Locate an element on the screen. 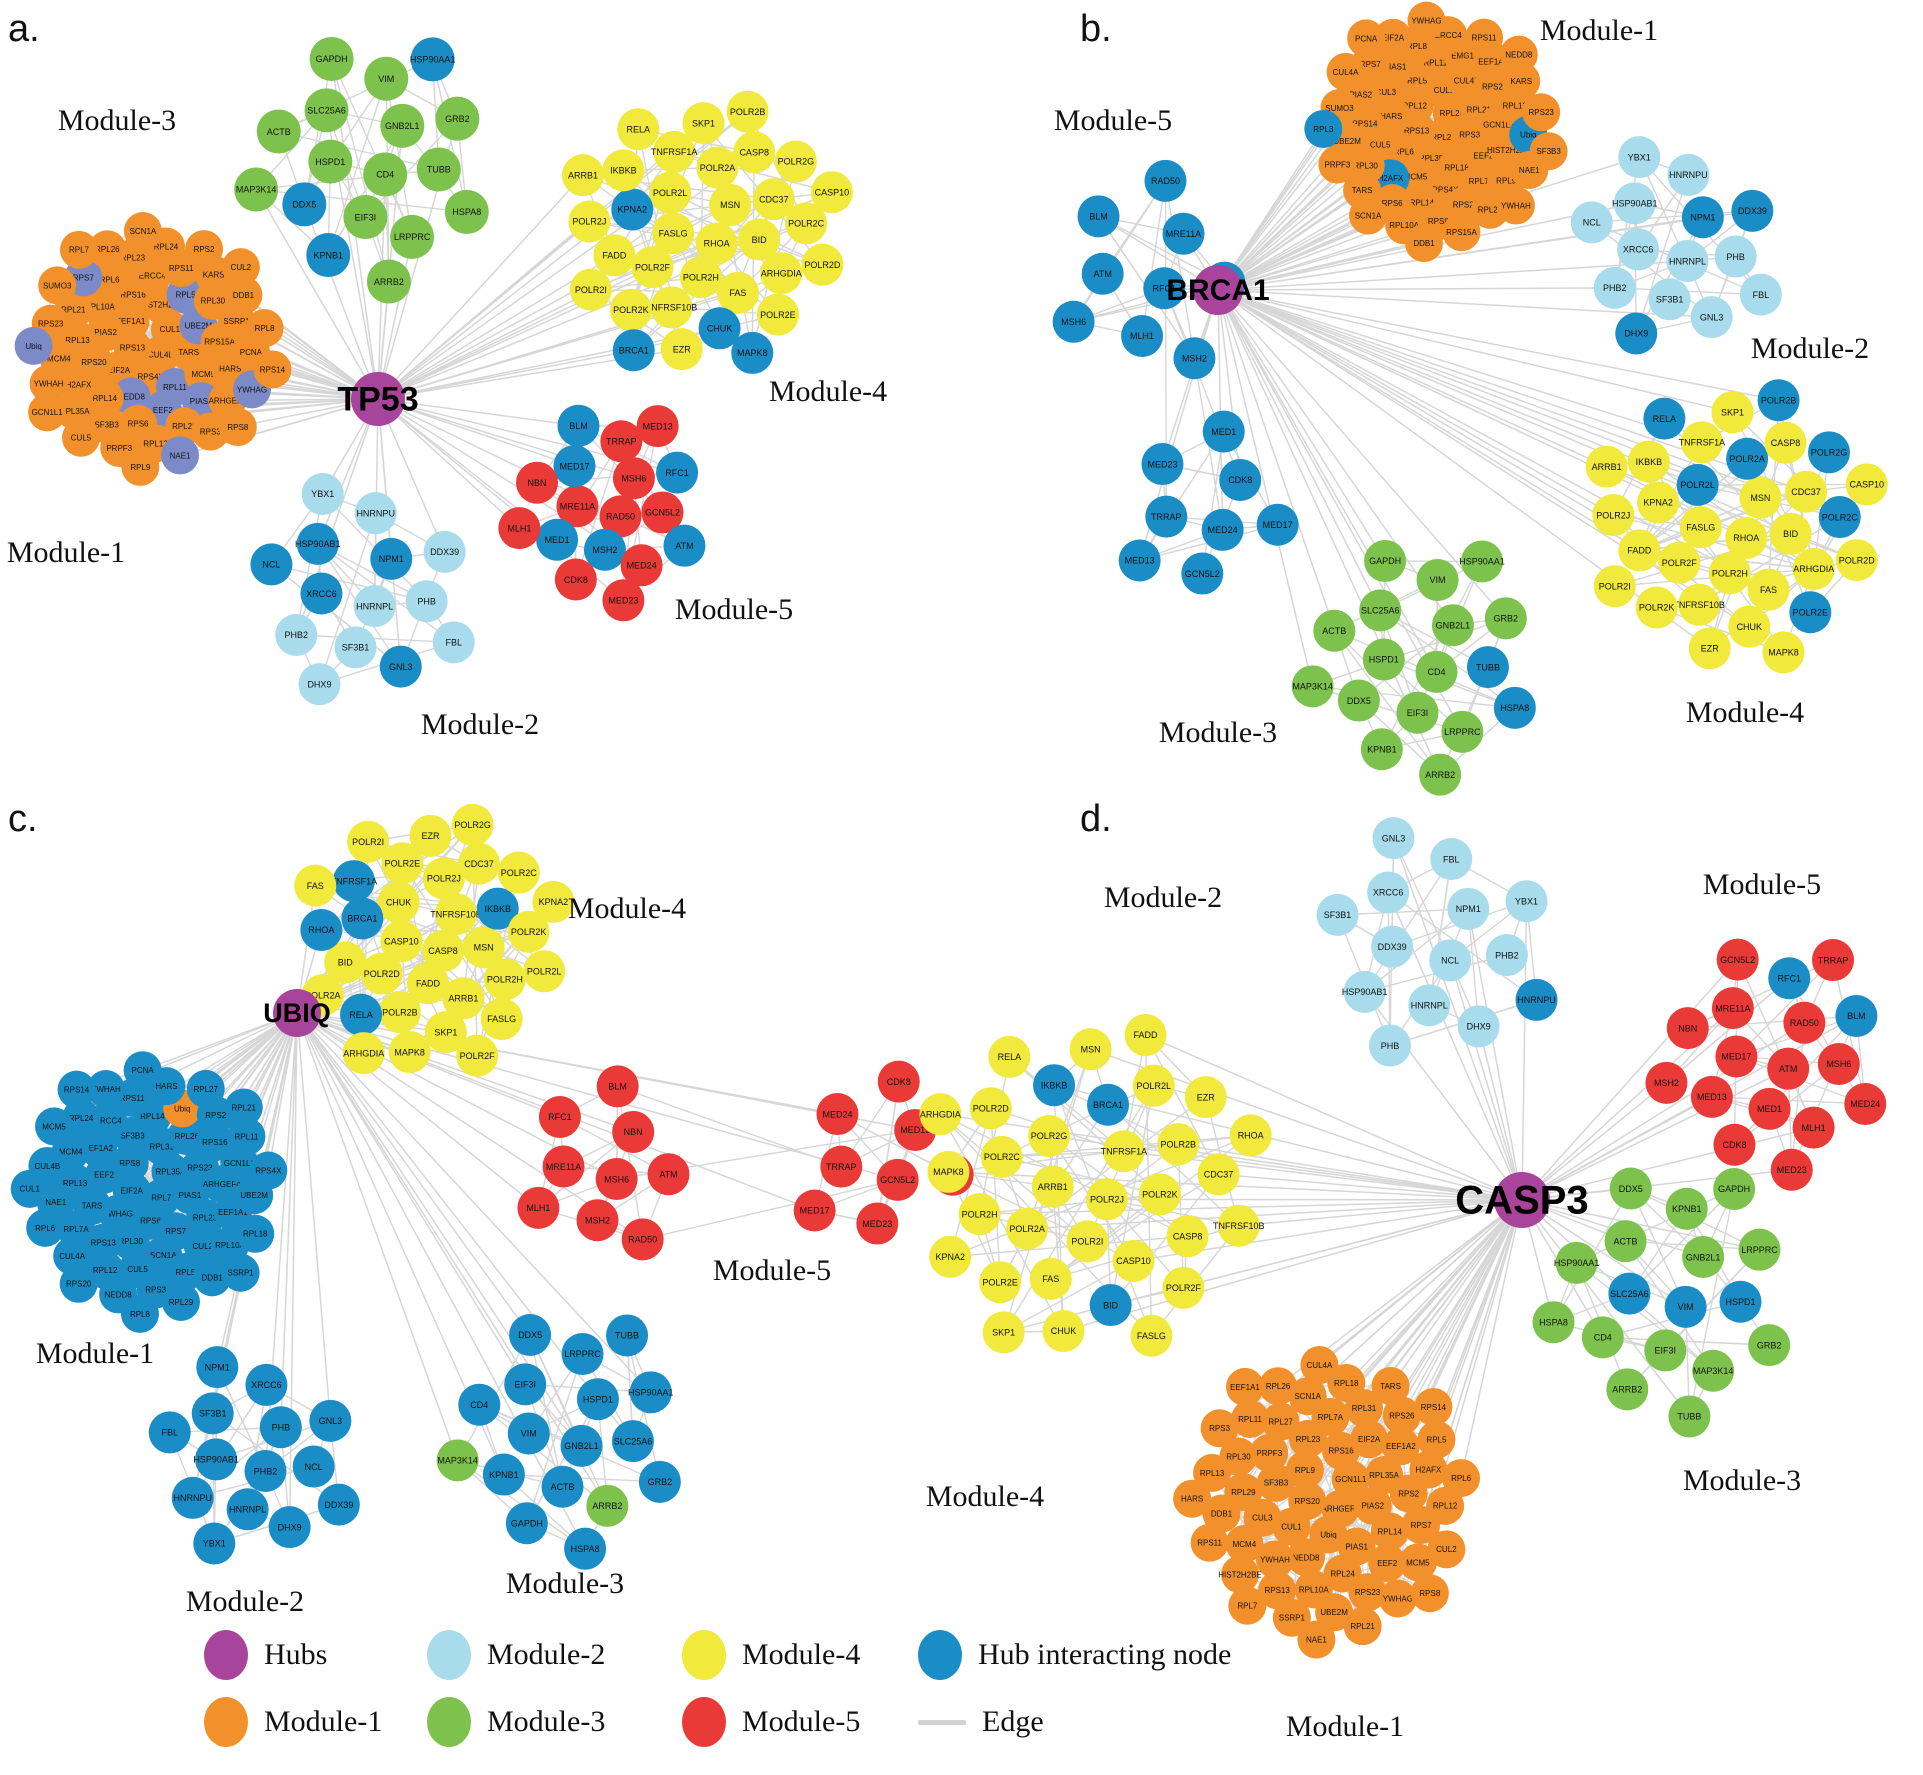 The width and height of the screenshot is (1923, 1775). node-FADD: FADD is located at coordinates (428, 983).